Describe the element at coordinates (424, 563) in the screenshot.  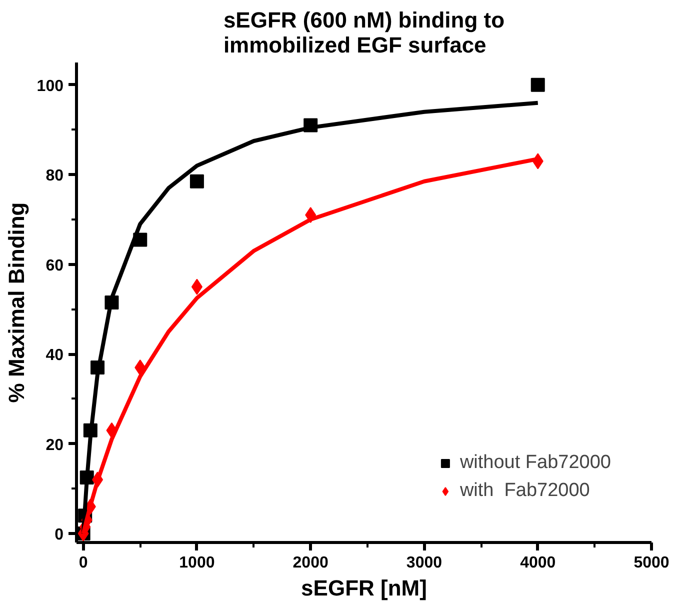
I see `x-tick-label: 3000` at that location.